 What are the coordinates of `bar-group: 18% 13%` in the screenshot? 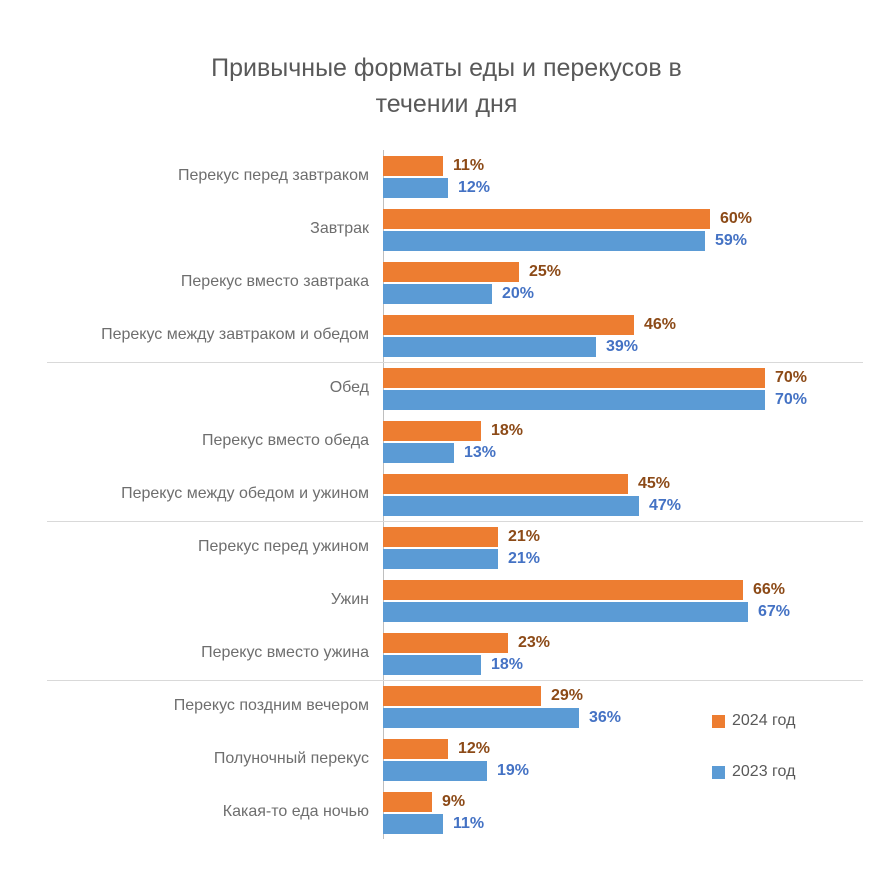 It's located at (623, 441).